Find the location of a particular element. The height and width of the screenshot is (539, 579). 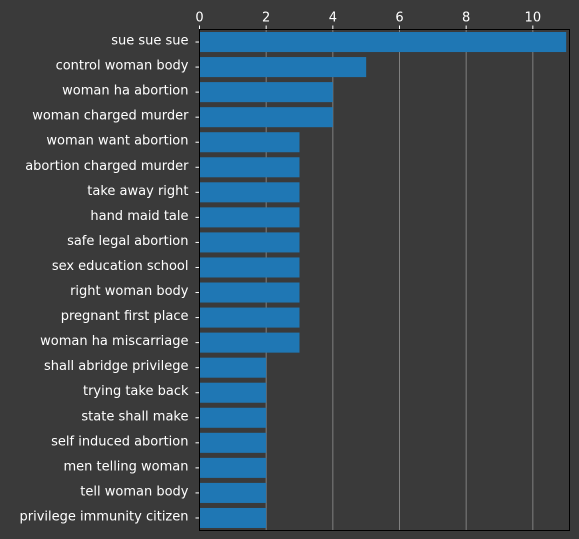

category-label: tell woman body is located at coordinates (134, 491).